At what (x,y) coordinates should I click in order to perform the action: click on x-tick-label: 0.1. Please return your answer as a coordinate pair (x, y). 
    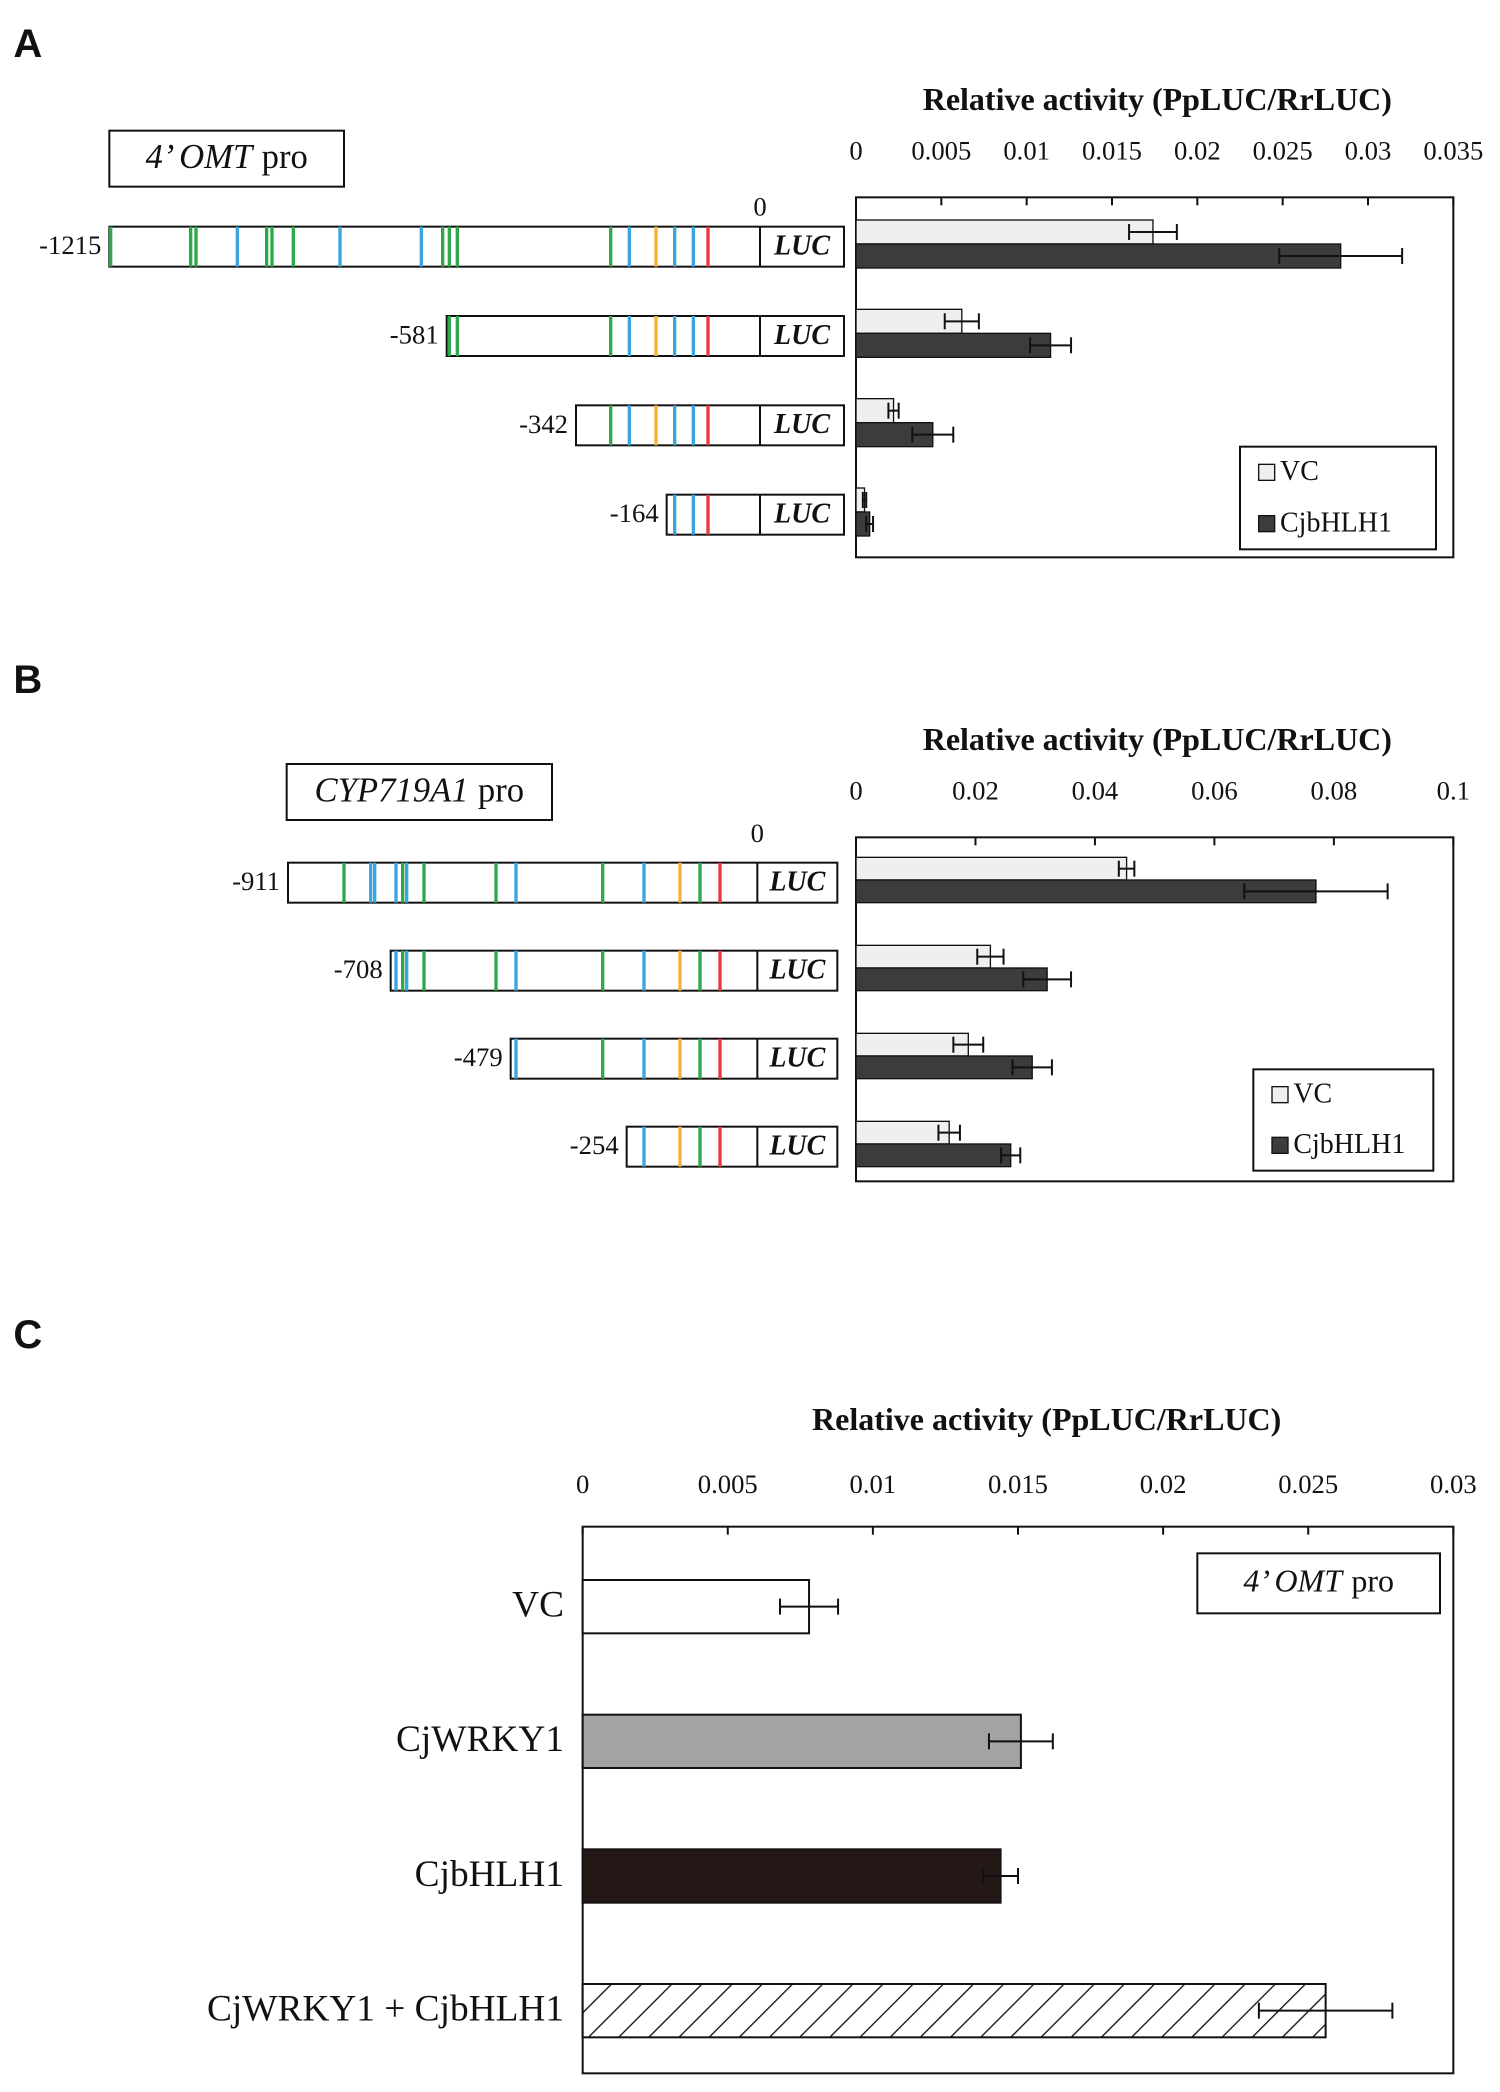
    Looking at the image, I should click on (1453, 790).